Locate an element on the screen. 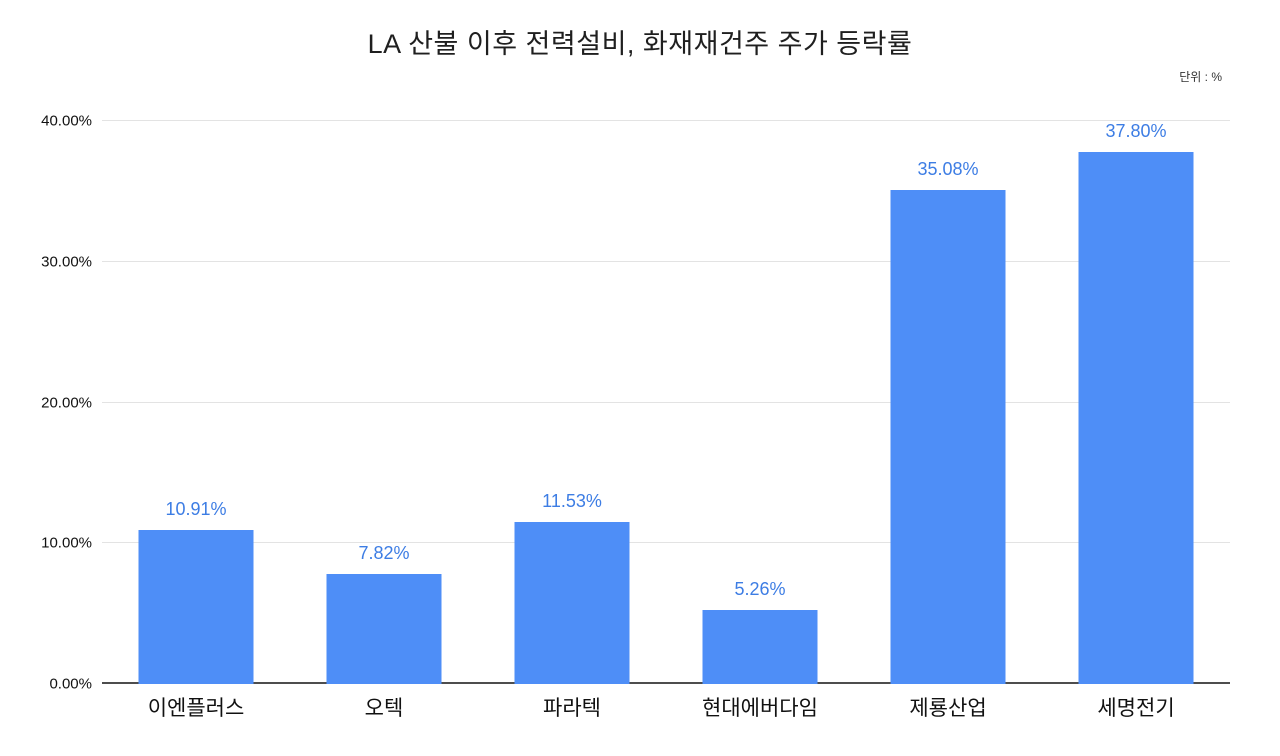 This screenshot has width=1280, height=756. y-axis: 0.00% 10.00% 20.00% 30.00% 40.00% is located at coordinates (46, 403).